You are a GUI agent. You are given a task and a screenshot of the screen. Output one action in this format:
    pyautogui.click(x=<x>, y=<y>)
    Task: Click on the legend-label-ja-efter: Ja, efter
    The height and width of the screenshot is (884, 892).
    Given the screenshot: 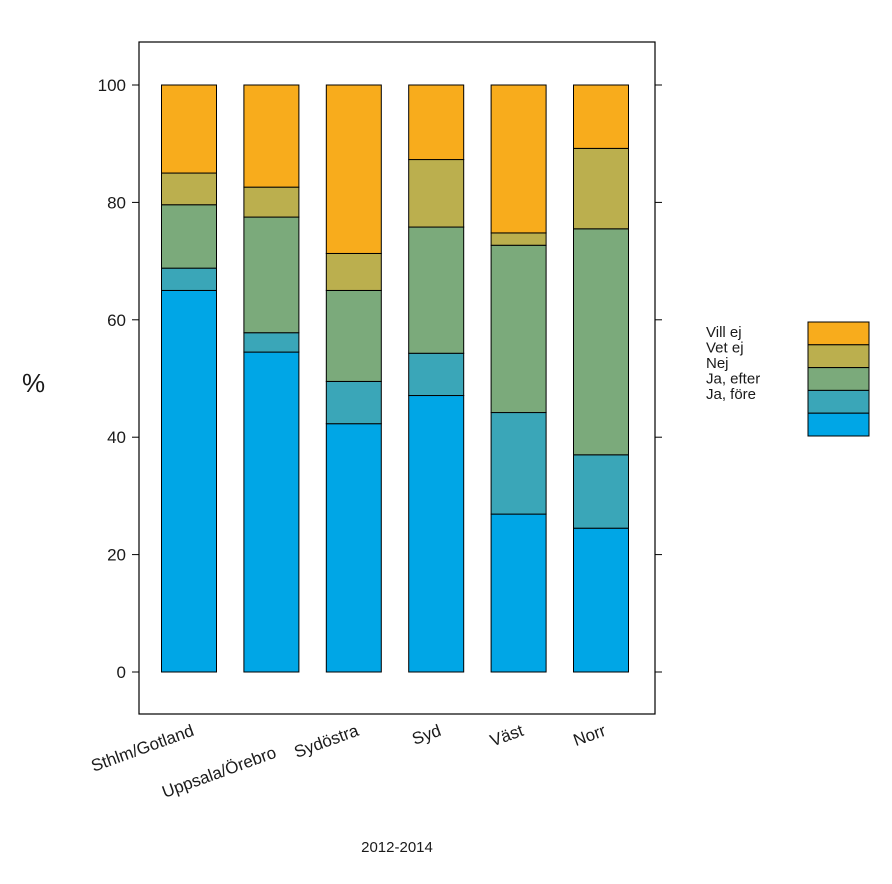 What is the action you would take?
    pyautogui.click(x=733, y=379)
    